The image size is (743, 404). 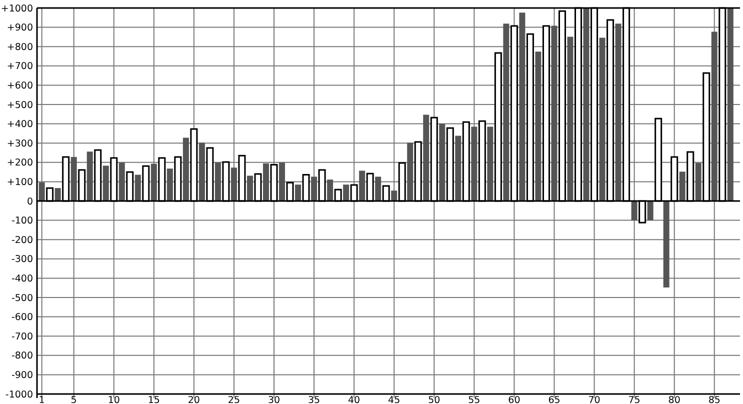 What do you see at coordinates (634, 399) in the screenshot?
I see `x-tick-label: 75` at bounding box center [634, 399].